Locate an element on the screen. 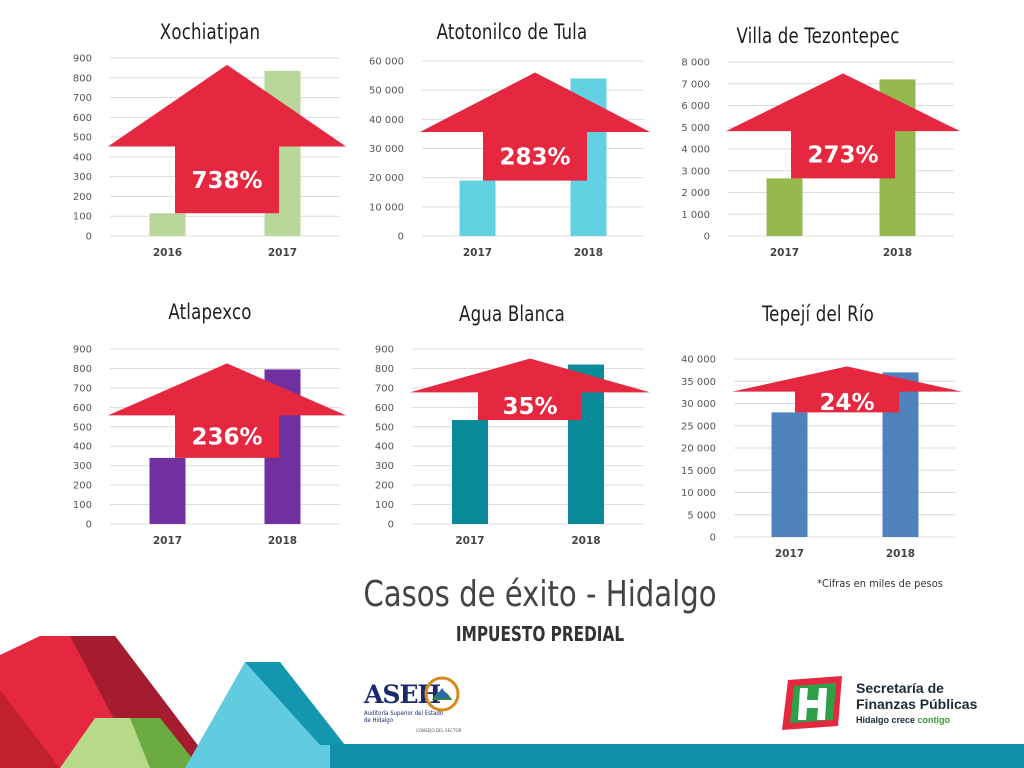 The image size is (1024, 768). y-tick-label: 30 000 is located at coordinates (386, 149).